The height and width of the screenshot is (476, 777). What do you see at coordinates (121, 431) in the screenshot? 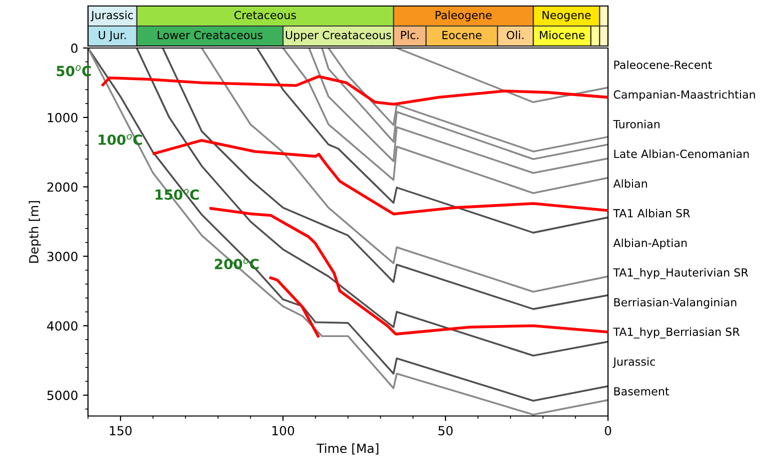
I see `x-tick-label: 150` at bounding box center [121, 431].